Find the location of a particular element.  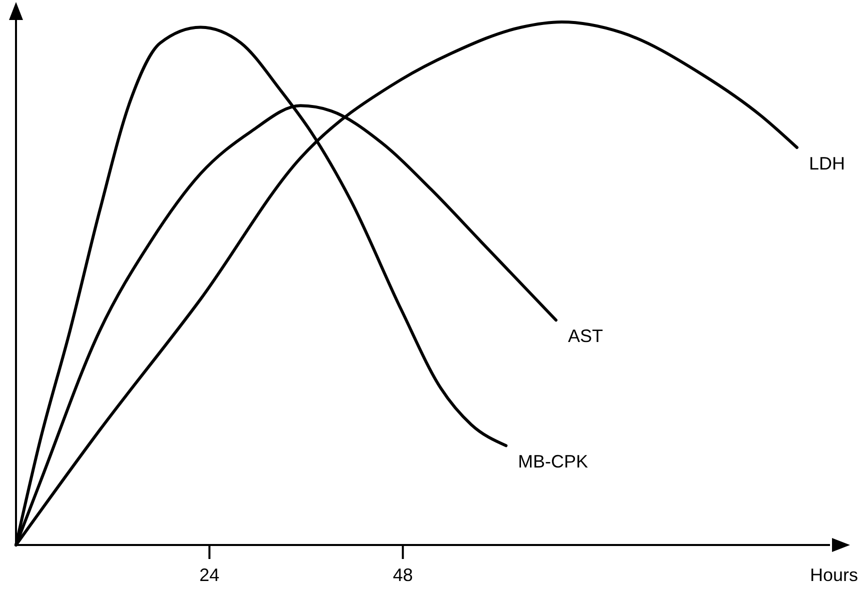

series-label: AST is located at coordinates (585, 336).